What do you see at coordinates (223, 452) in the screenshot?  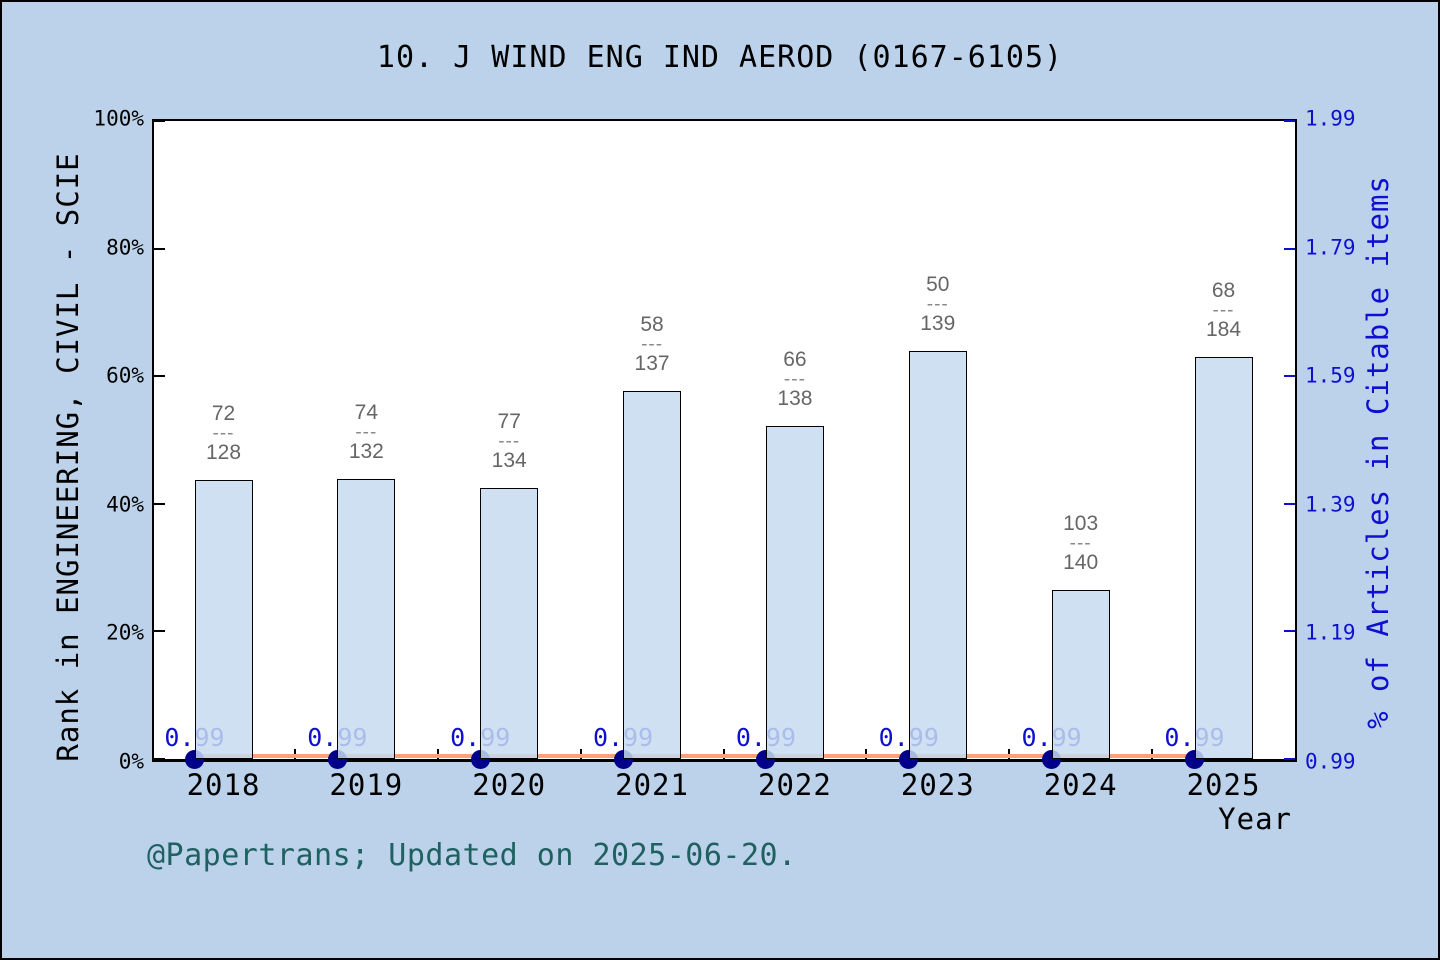 I see `fraction-denominator: 128` at bounding box center [223, 452].